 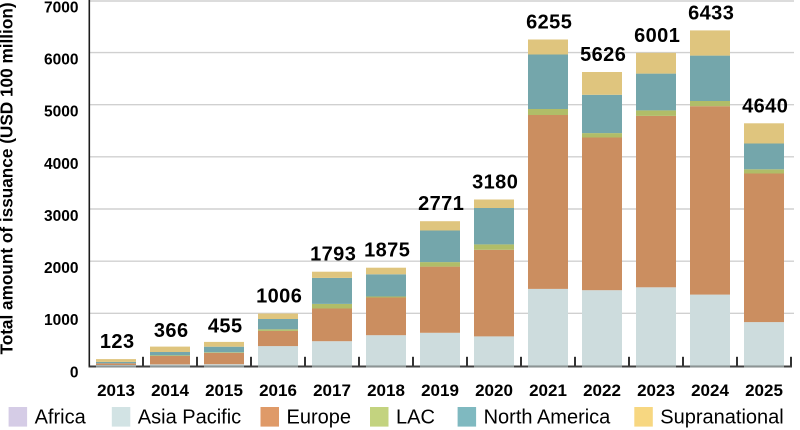 What do you see at coordinates (387, 251) in the screenshot?
I see `svg-text: 1875` at bounding box center [387, 251].